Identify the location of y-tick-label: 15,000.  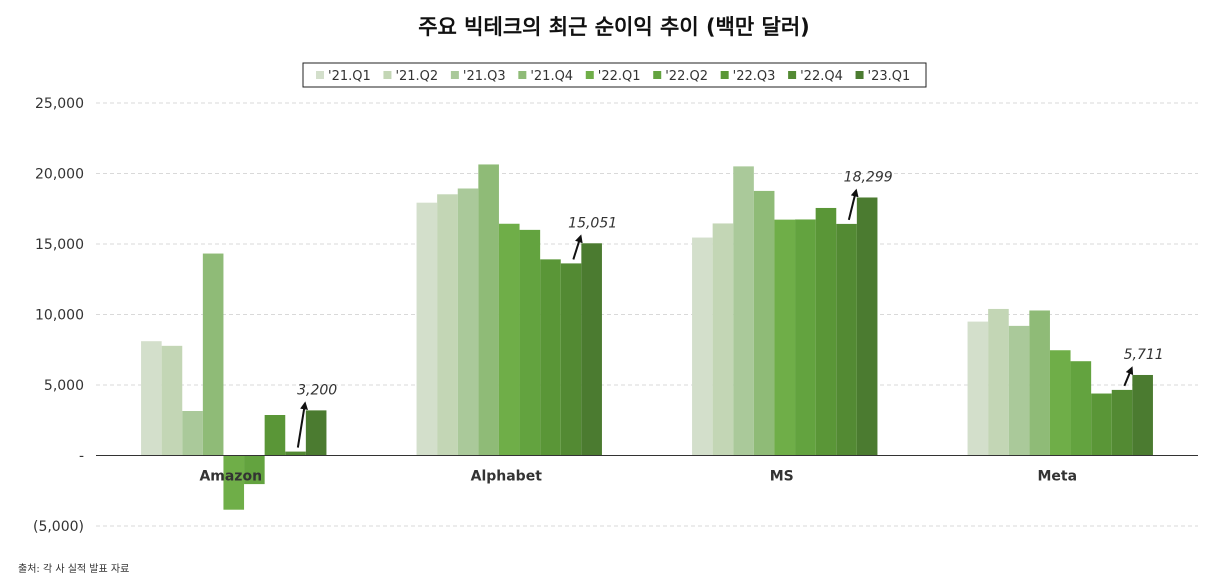
(59, 245).